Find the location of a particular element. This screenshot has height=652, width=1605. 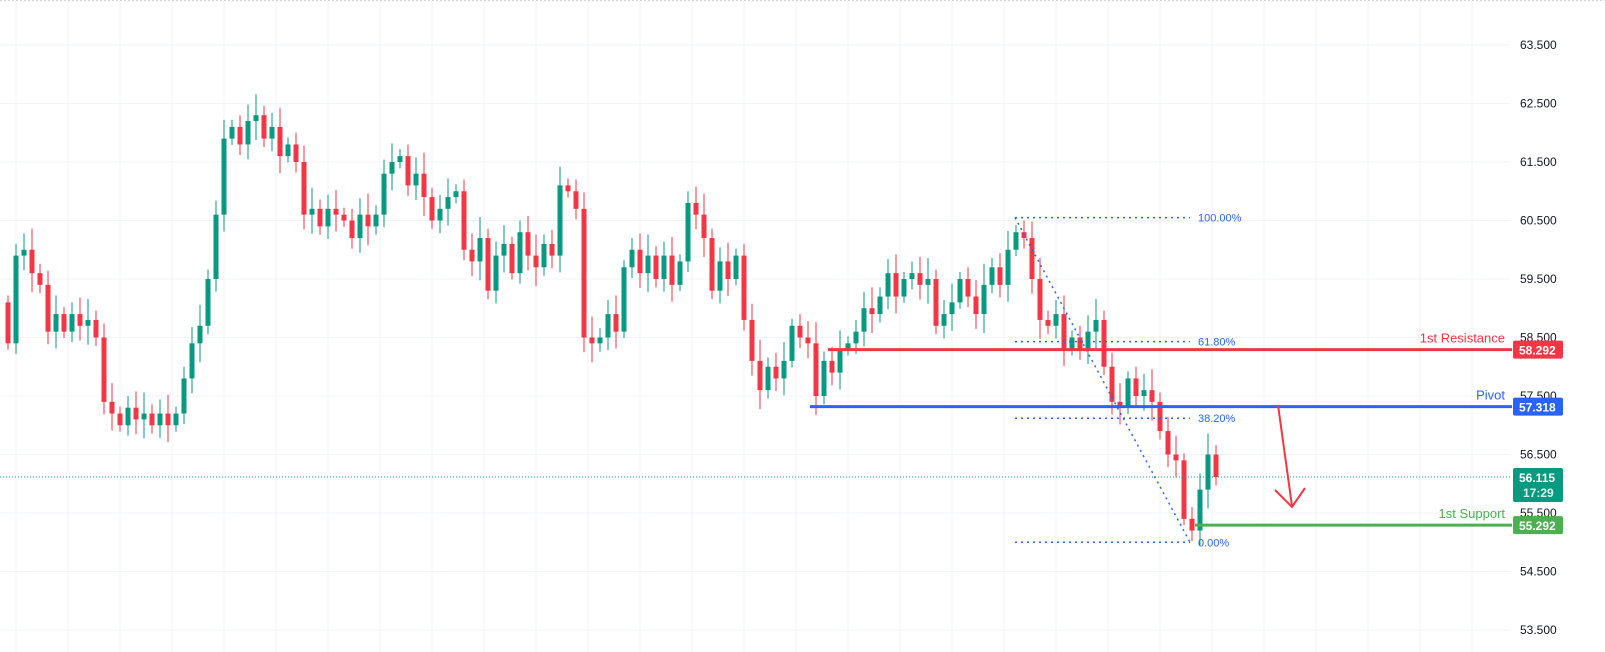

level-name-label: 1st Support is located at coordinates (1472, 513).